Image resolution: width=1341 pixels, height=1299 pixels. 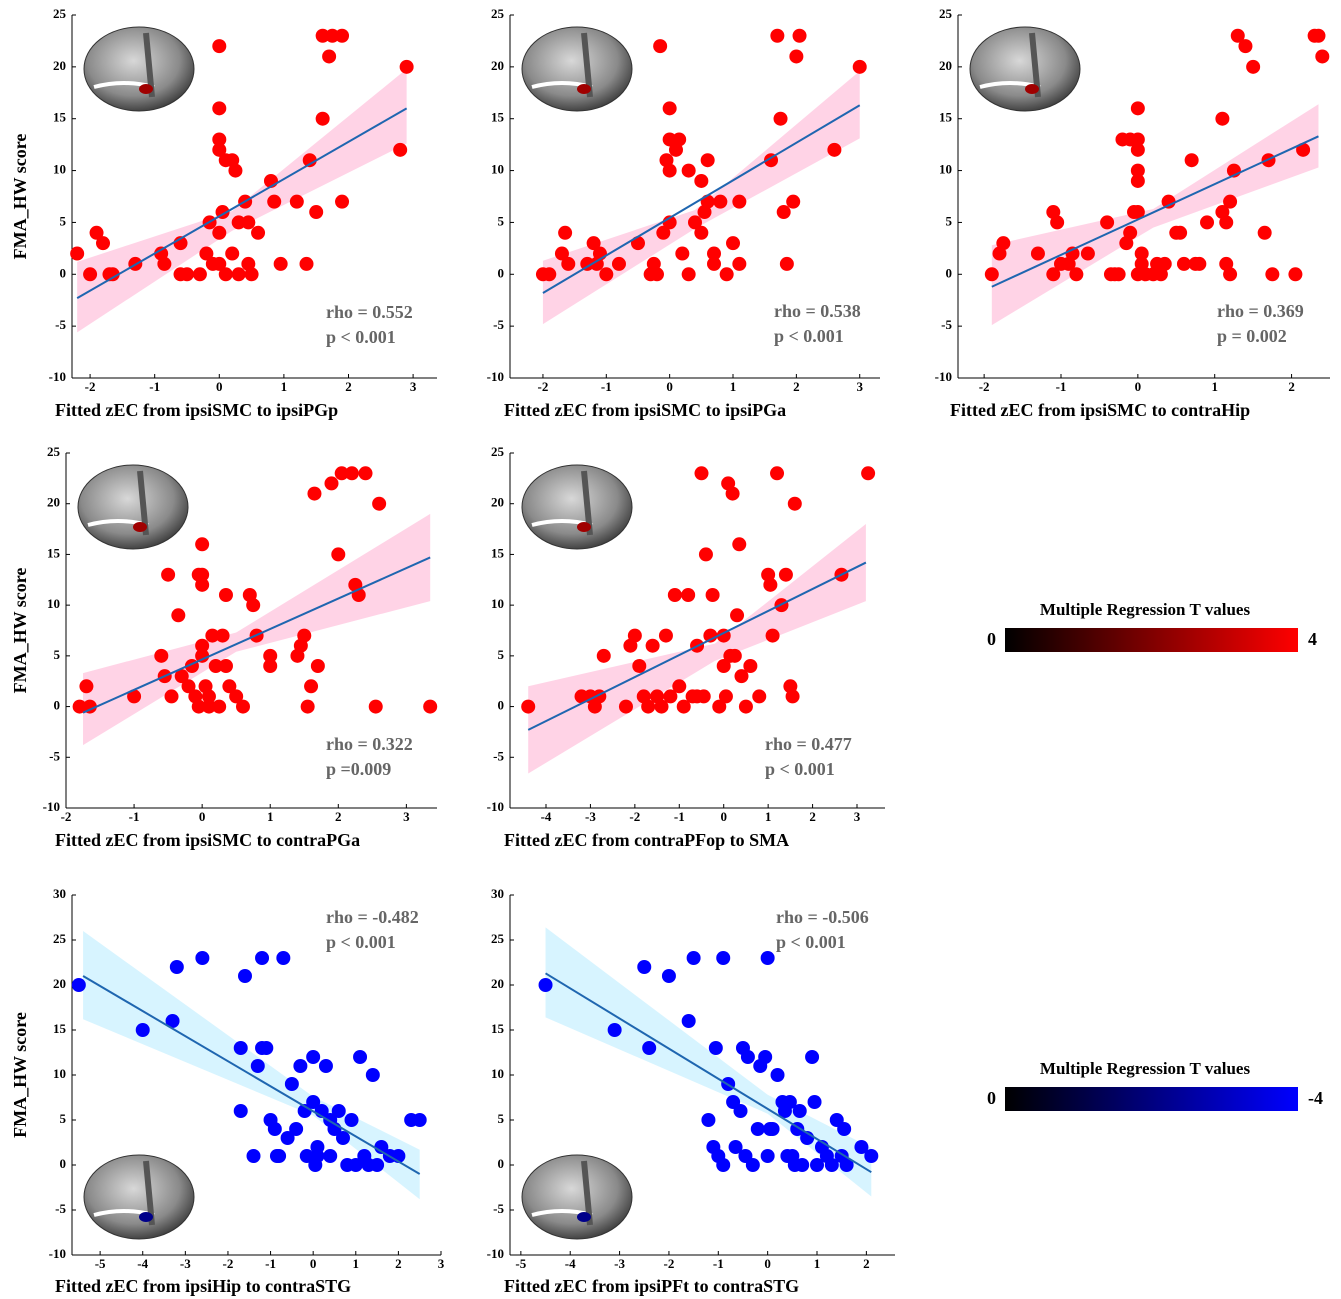 What do you see at coordinates (822, 917) in the screenshot?
I see `annotation: rho = -0.506` at bounding box center [822, 917].